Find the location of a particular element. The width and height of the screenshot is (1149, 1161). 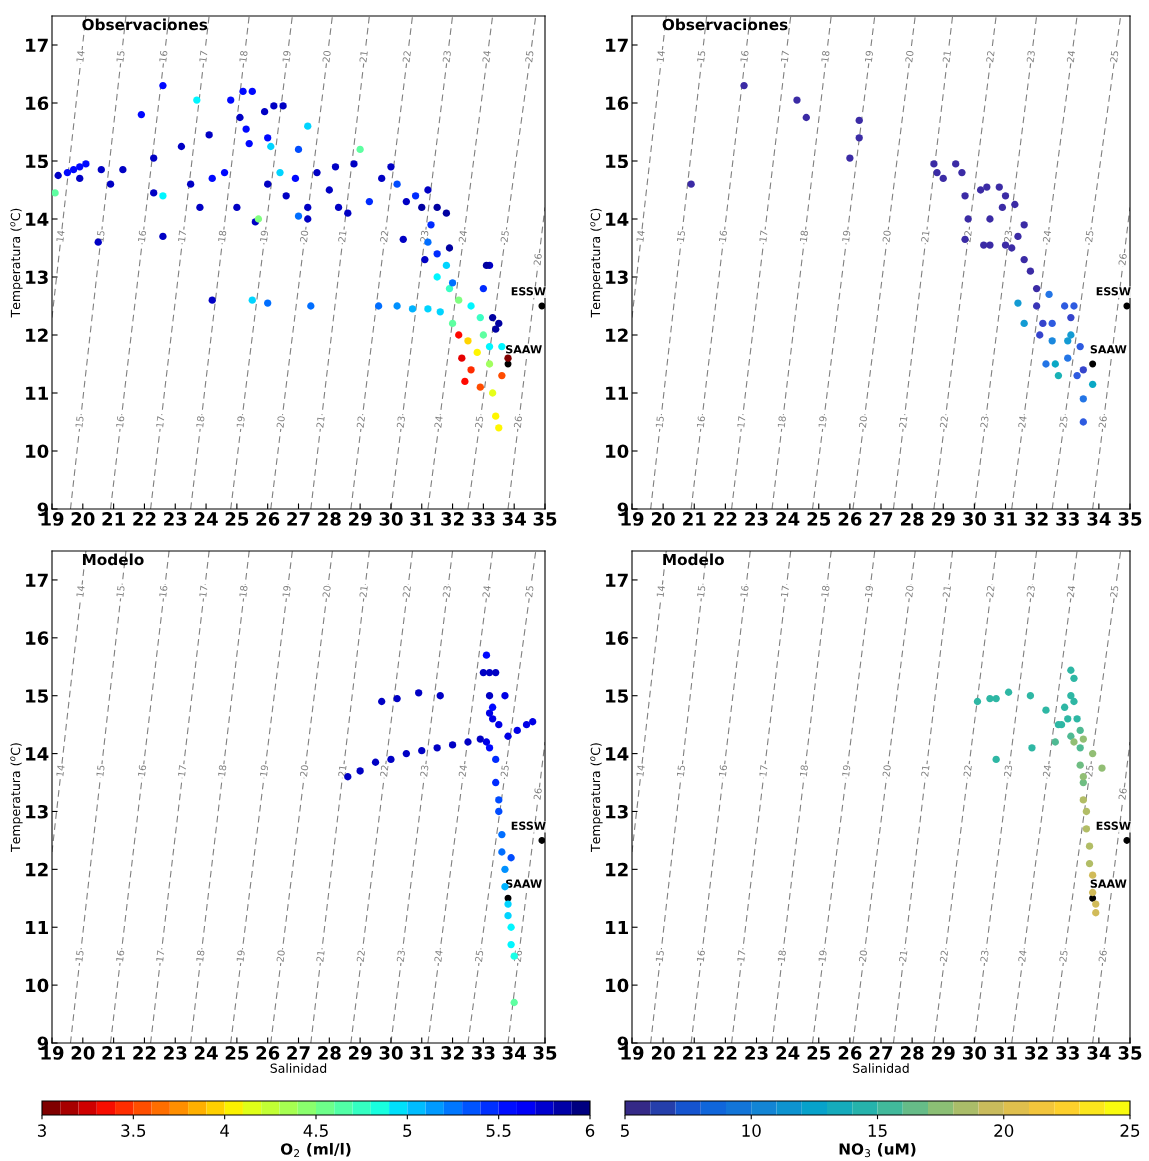

x-tick-label: 34 is located at coordinates (1099, 519).